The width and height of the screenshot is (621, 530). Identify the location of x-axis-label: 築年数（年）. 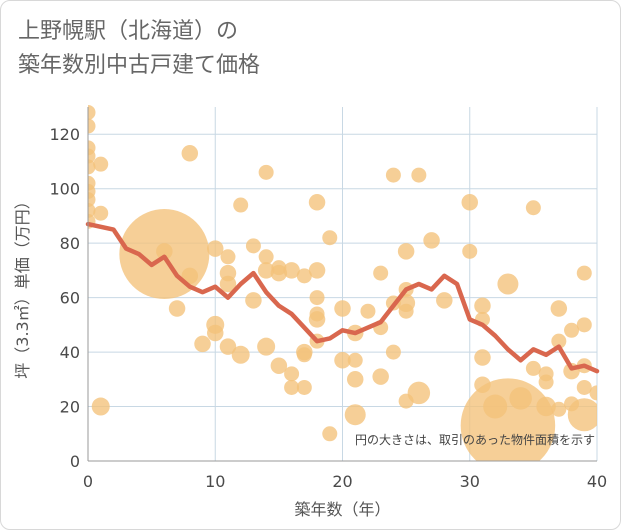
(342, 509).